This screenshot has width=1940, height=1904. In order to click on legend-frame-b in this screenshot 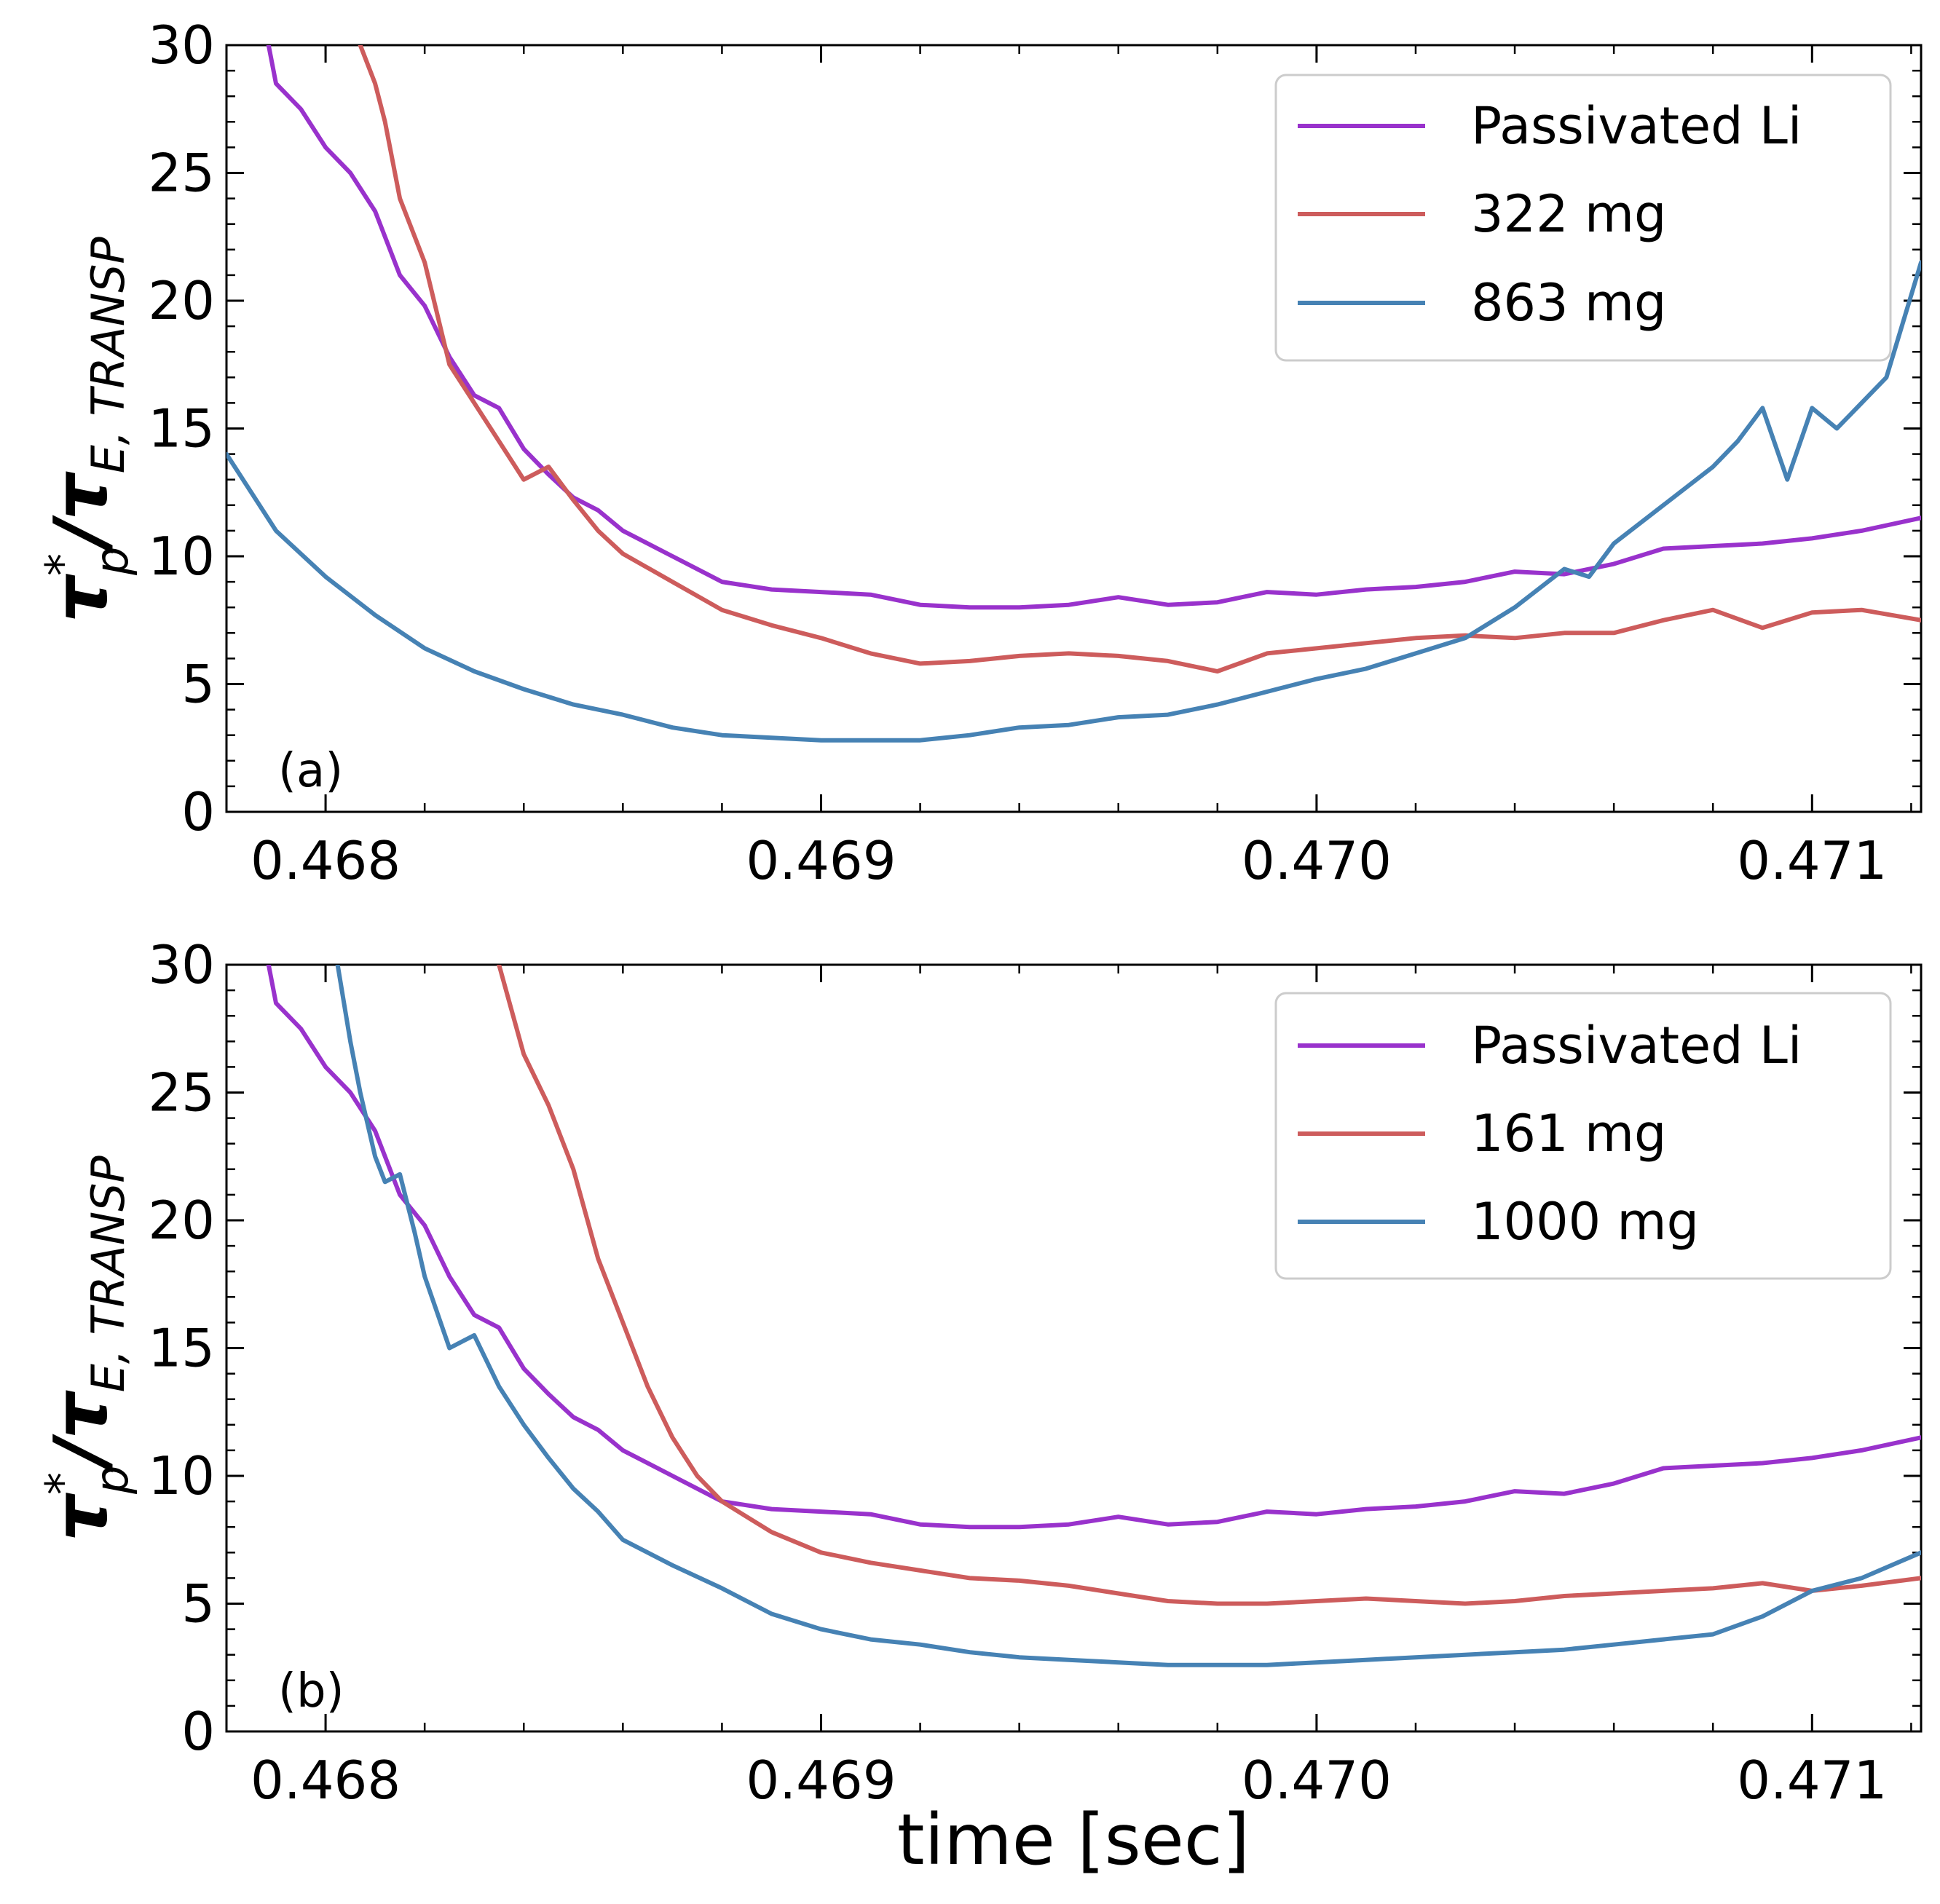, I will do `click(1583, 1136)`.